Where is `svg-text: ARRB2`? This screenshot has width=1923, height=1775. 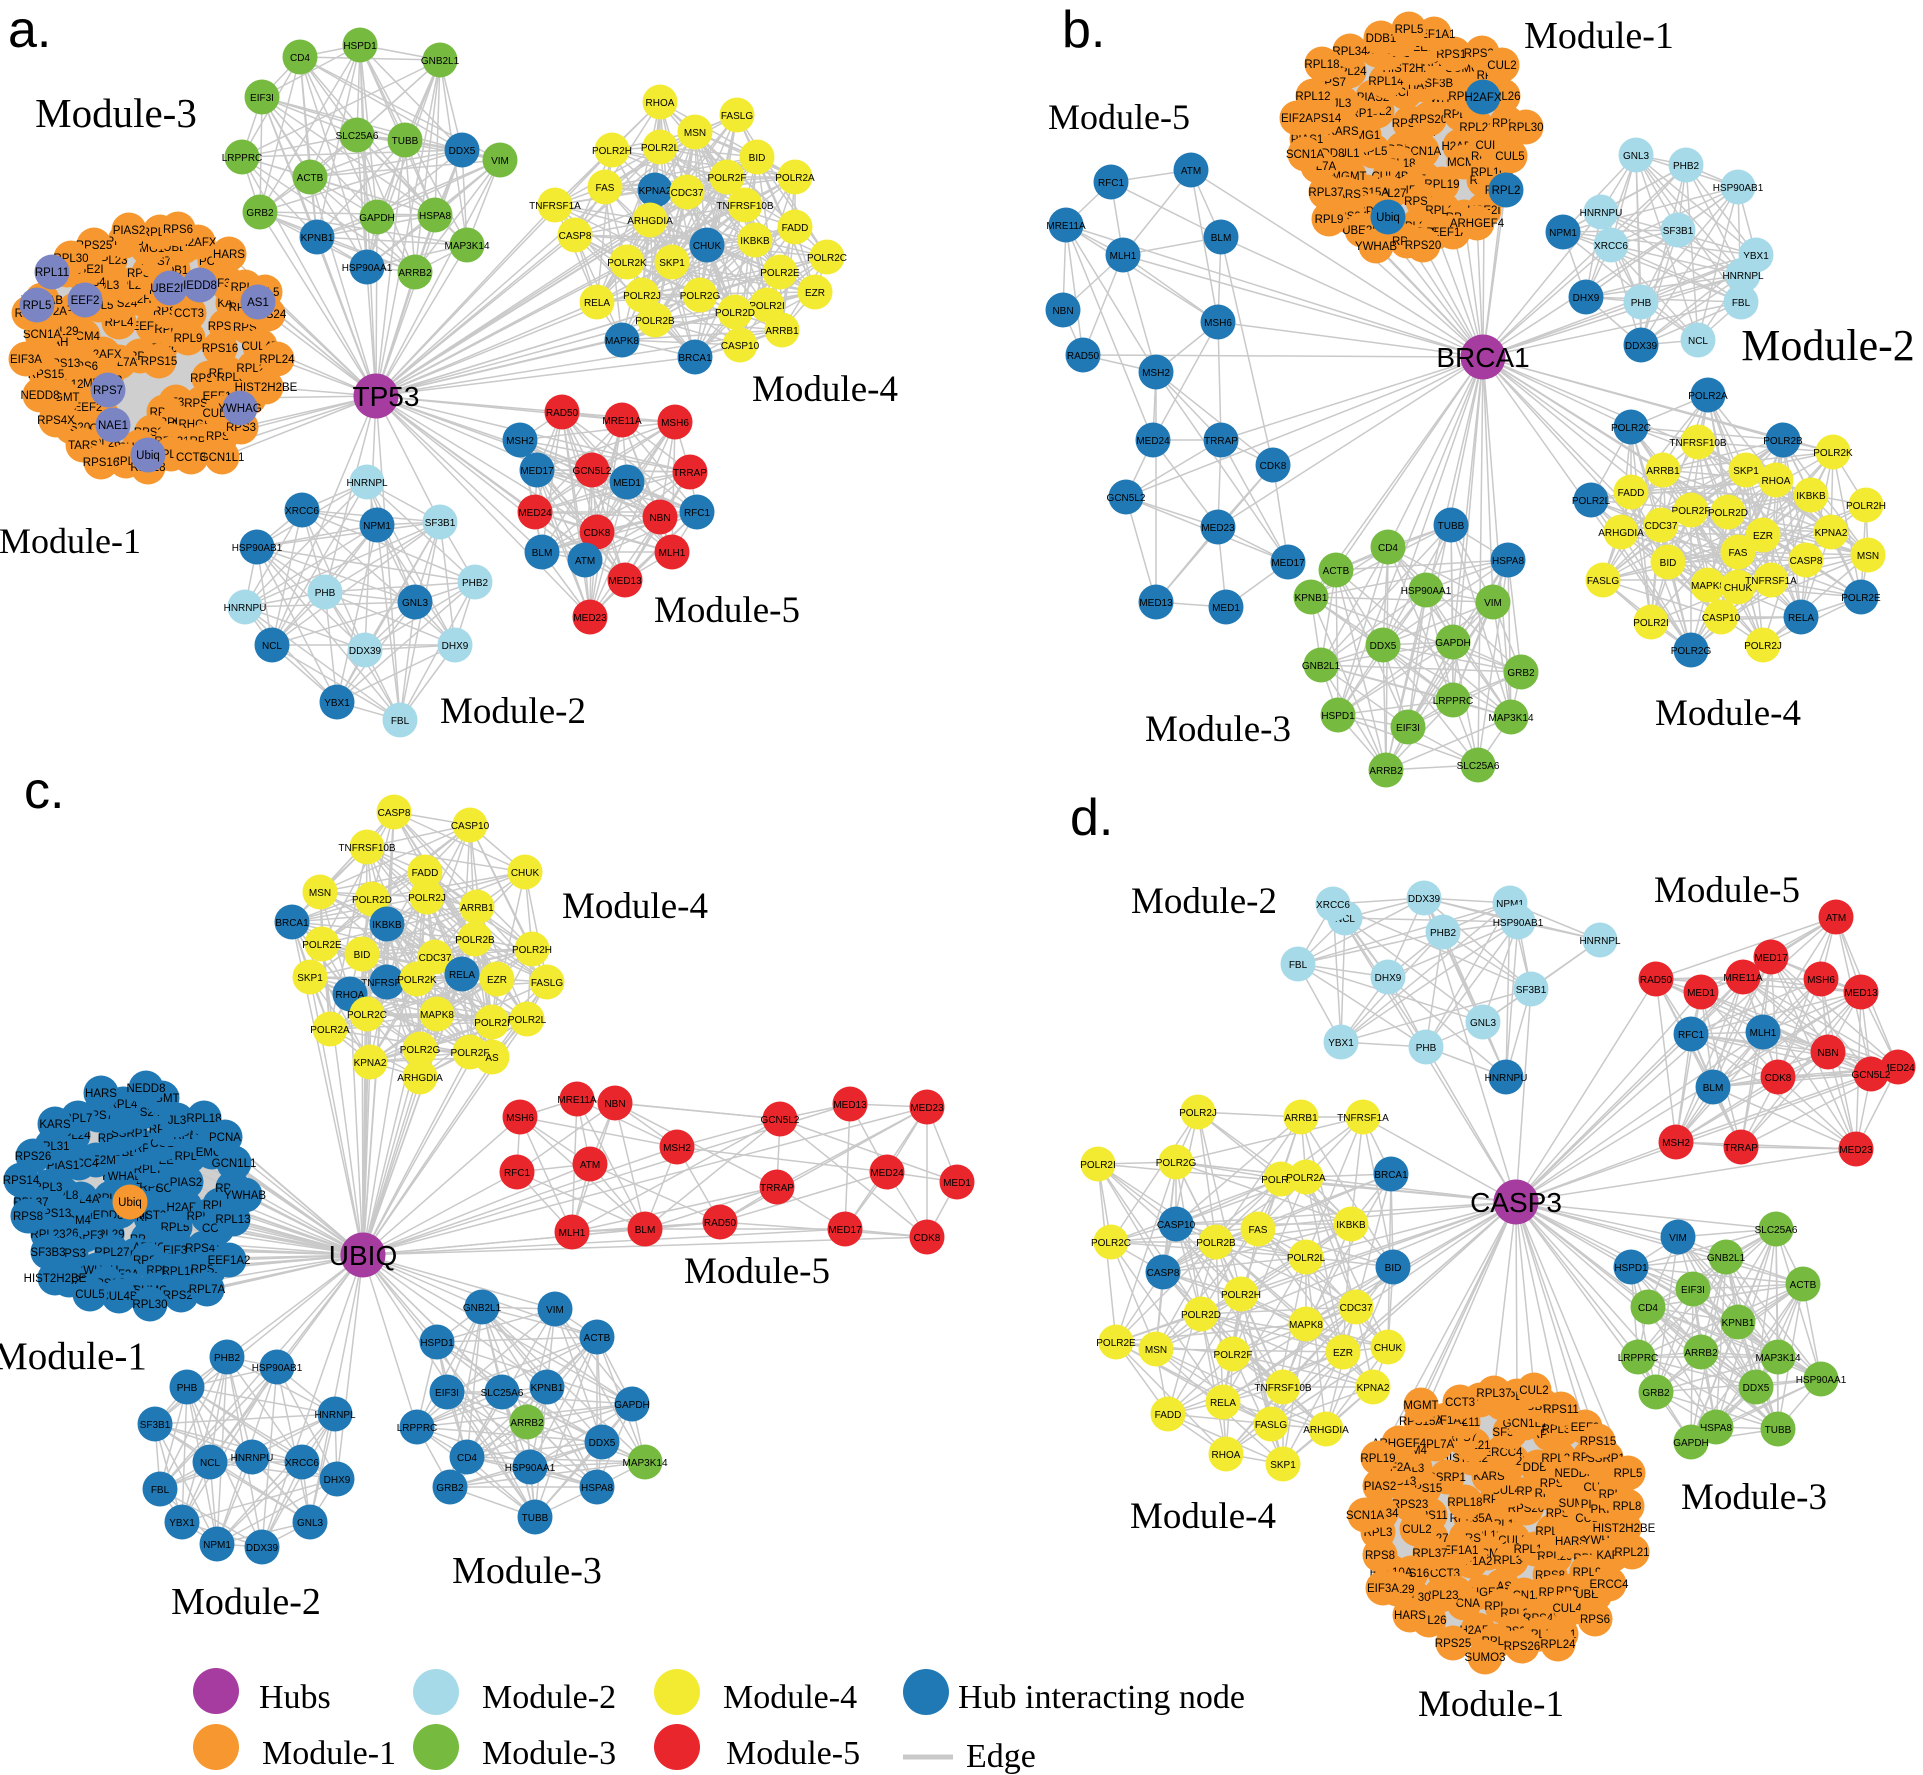
svg-text: ARRB2 is located at coordinates (527, 1423).